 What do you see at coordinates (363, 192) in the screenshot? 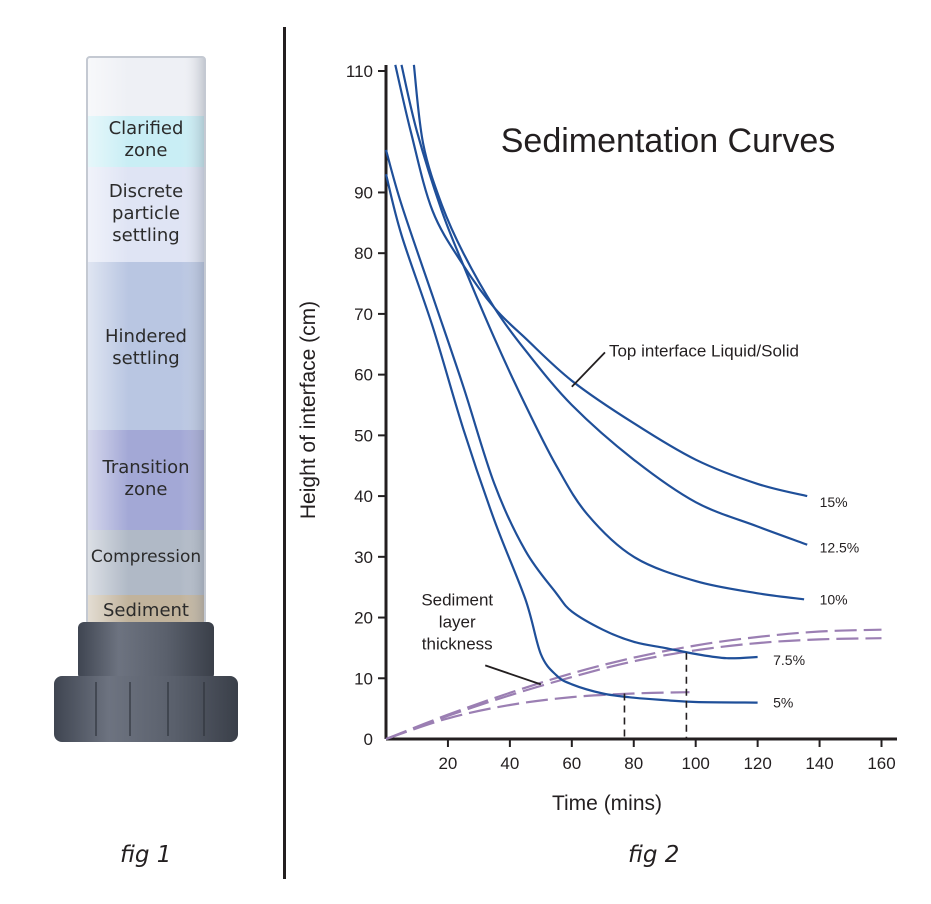
I see `y-tick-label: 90` at bounding box center [363, 192].